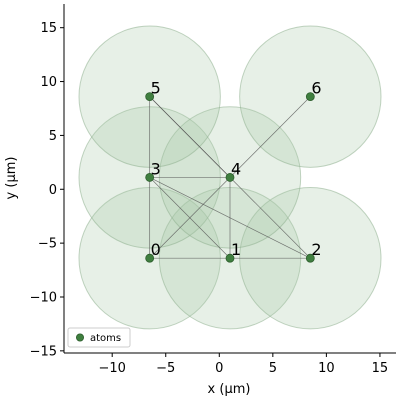  I want to click on atom-label-6: 6, so click(316, 88).